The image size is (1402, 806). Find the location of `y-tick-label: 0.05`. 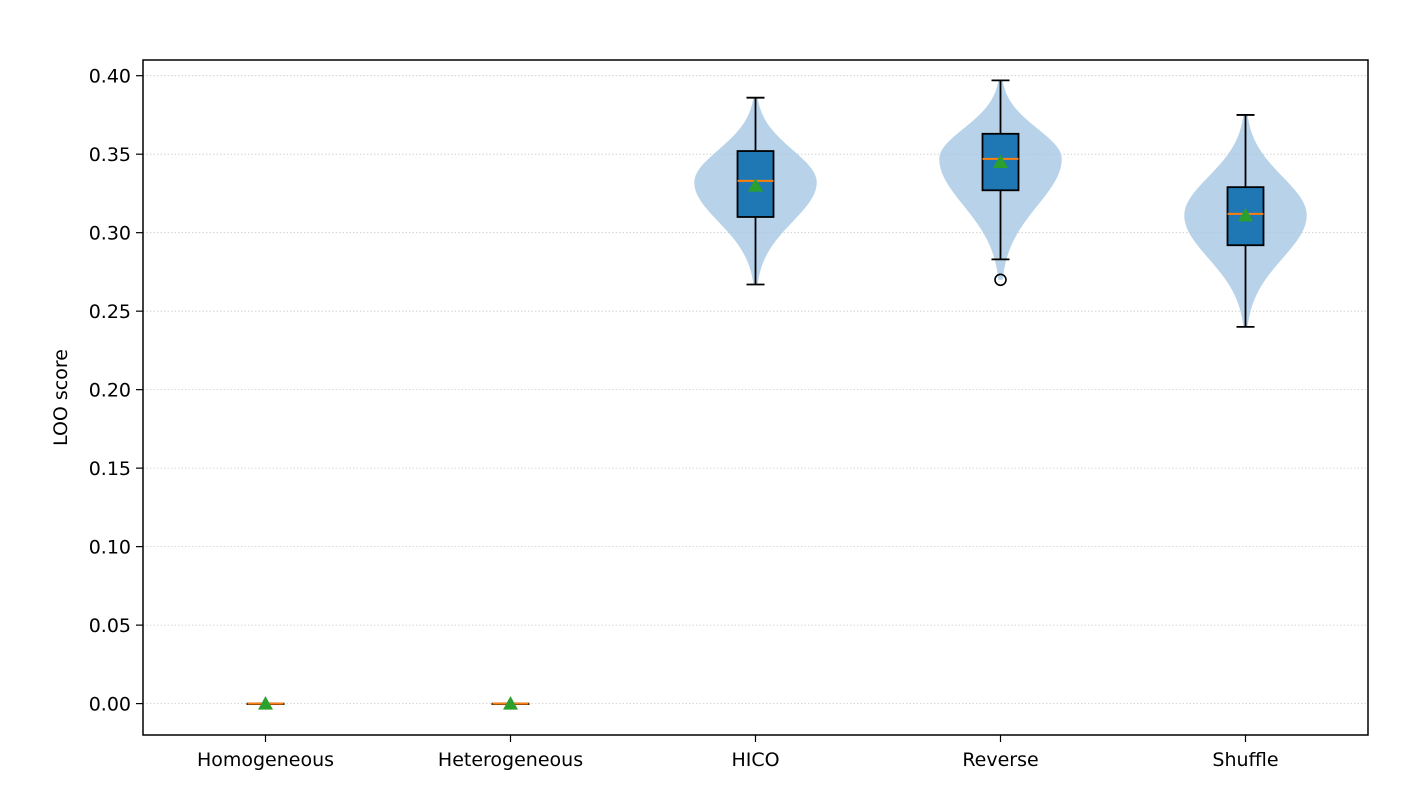

y-tick-label: 0.05 is located at coordinates (110, 626).